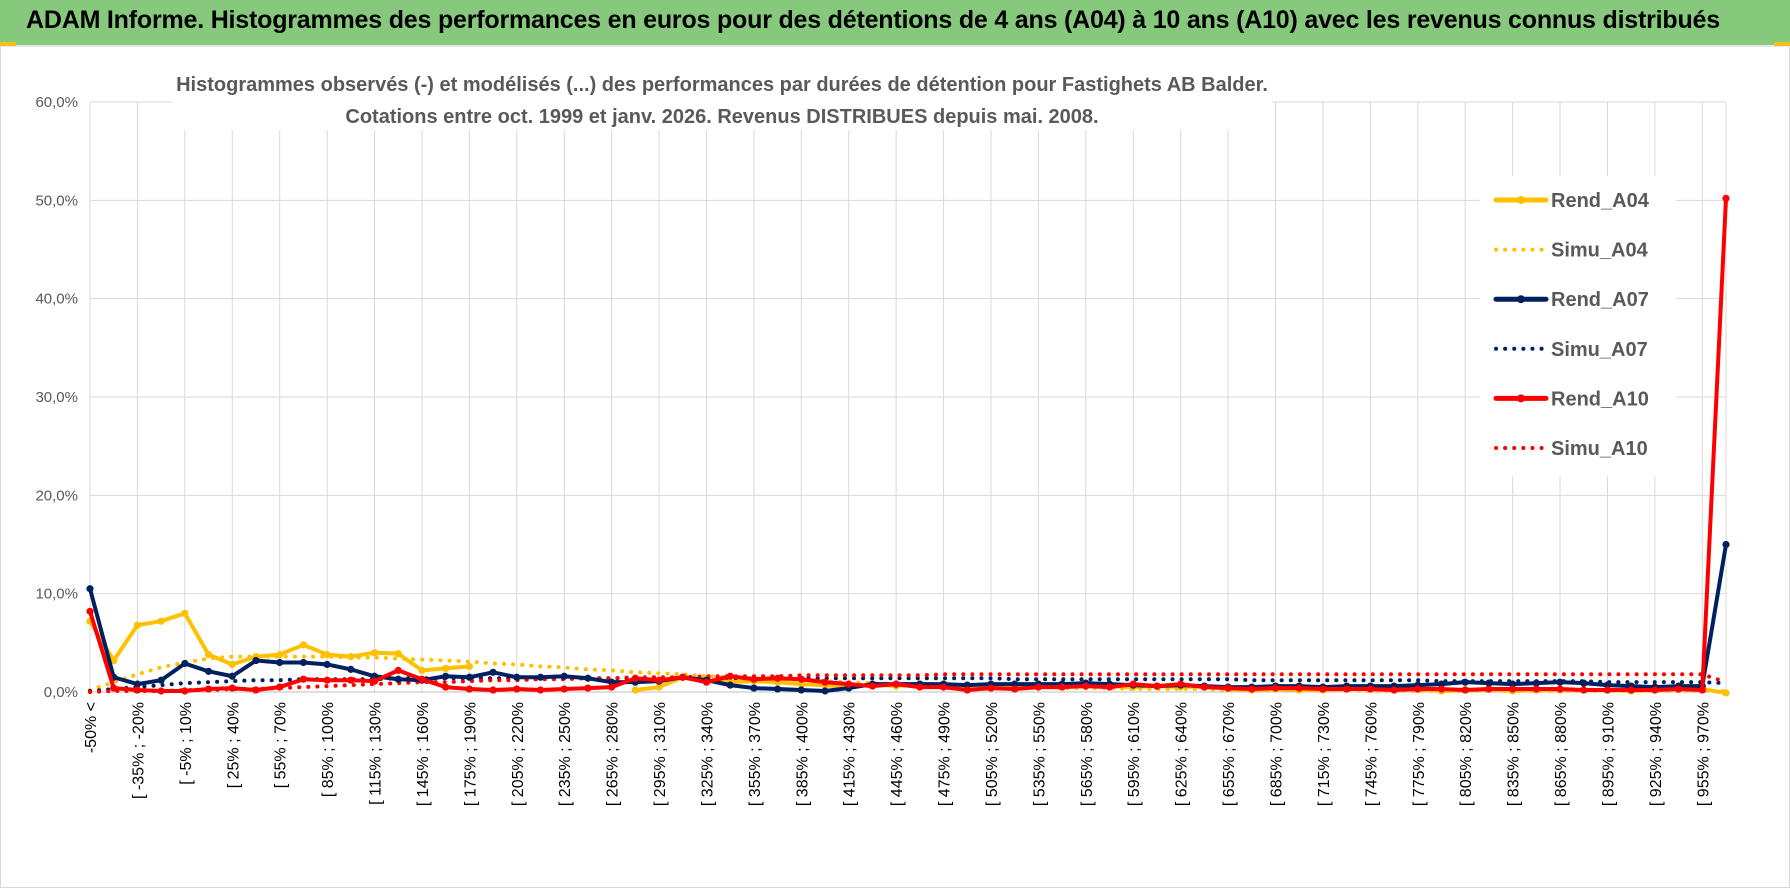  Describe the element at coordinates (1229, 754) in the screenshot. I see `x-tick-label: [ 655% ; 670%` at that location.